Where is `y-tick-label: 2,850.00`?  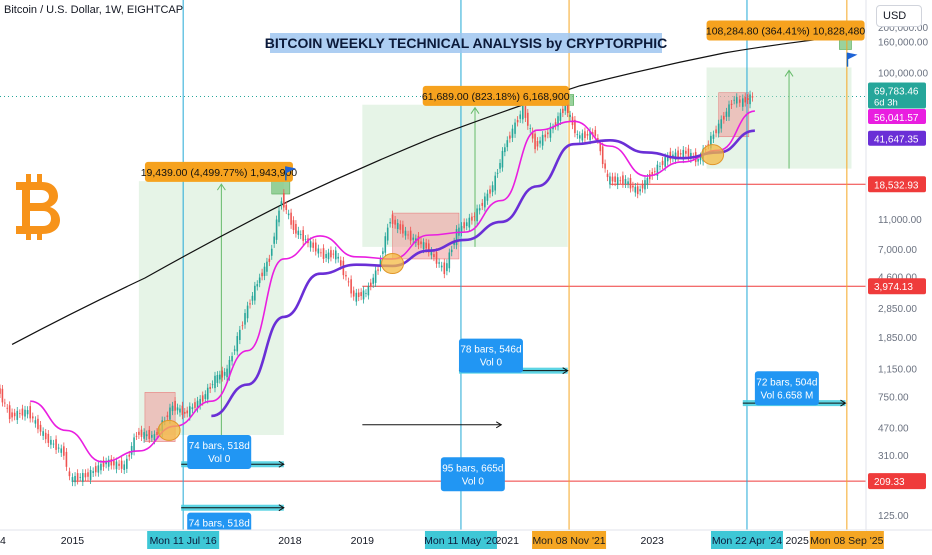 y-tick-label: 2,850.00 is located at coordinates (897, 309).